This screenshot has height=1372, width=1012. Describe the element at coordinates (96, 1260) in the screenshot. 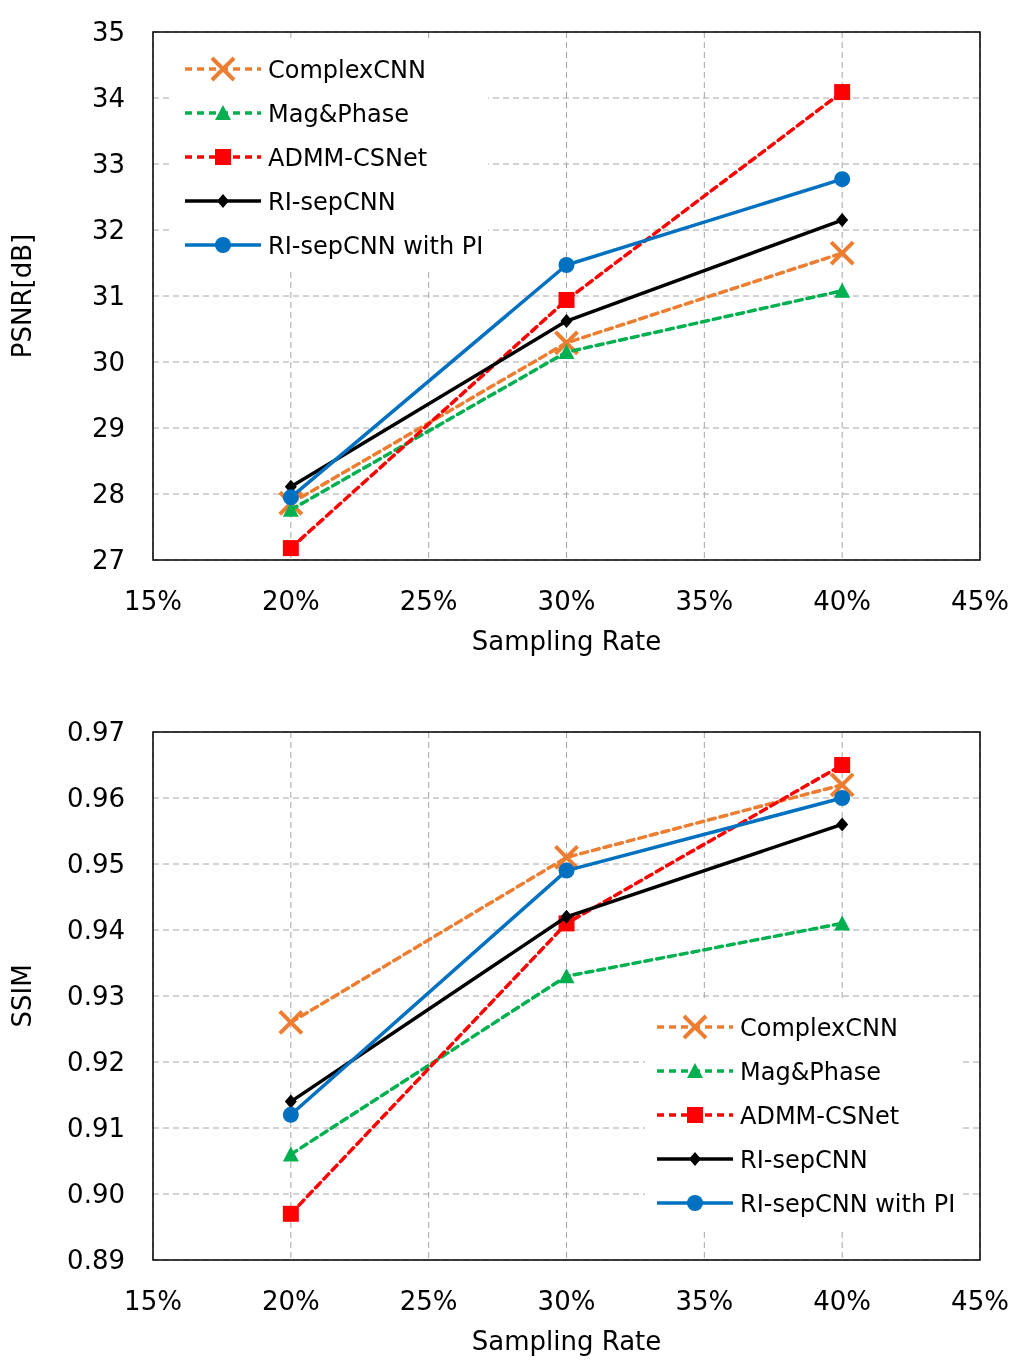

I see `y-tick-label: 0.89` at that location.